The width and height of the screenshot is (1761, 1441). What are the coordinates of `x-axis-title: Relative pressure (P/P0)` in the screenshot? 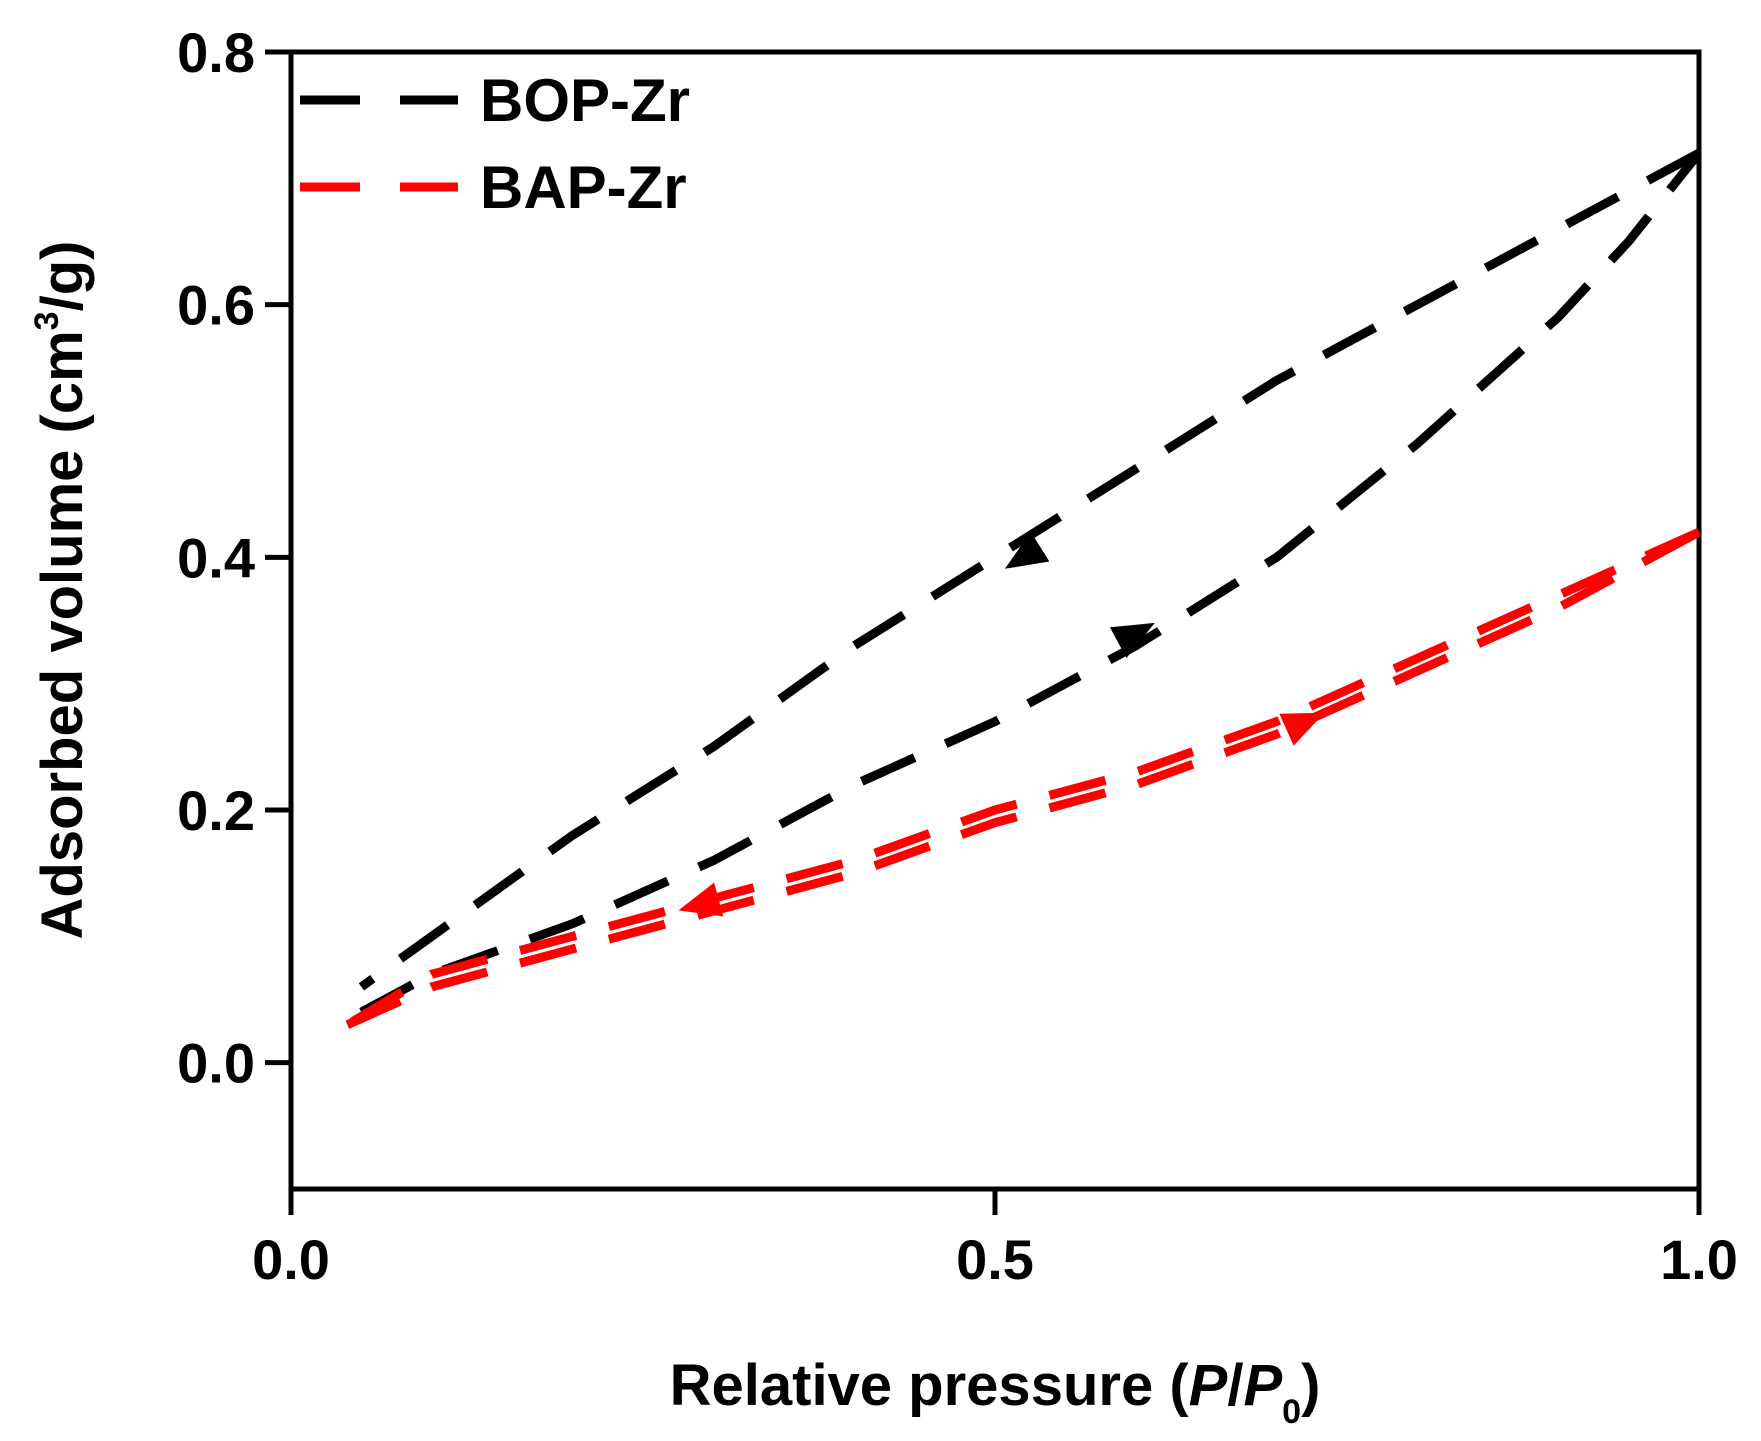 It's located at (995, 1392).